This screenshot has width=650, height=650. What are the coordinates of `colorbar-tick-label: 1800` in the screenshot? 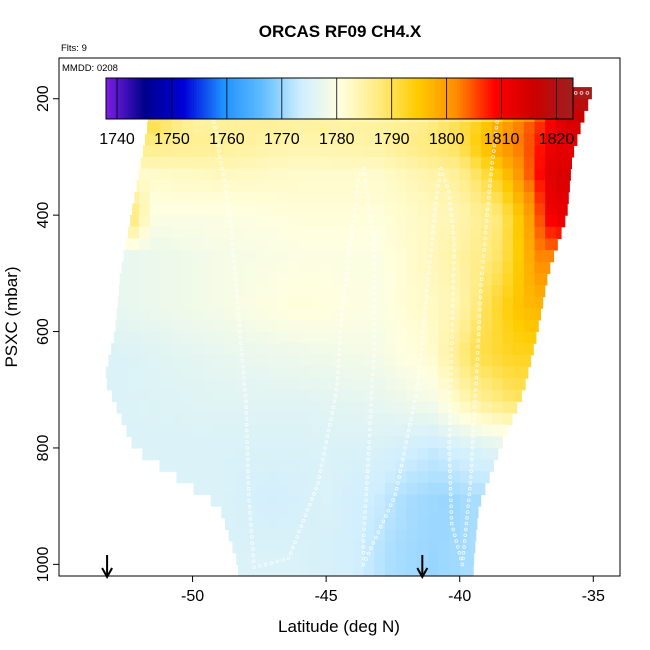 It's located at (447, 139).